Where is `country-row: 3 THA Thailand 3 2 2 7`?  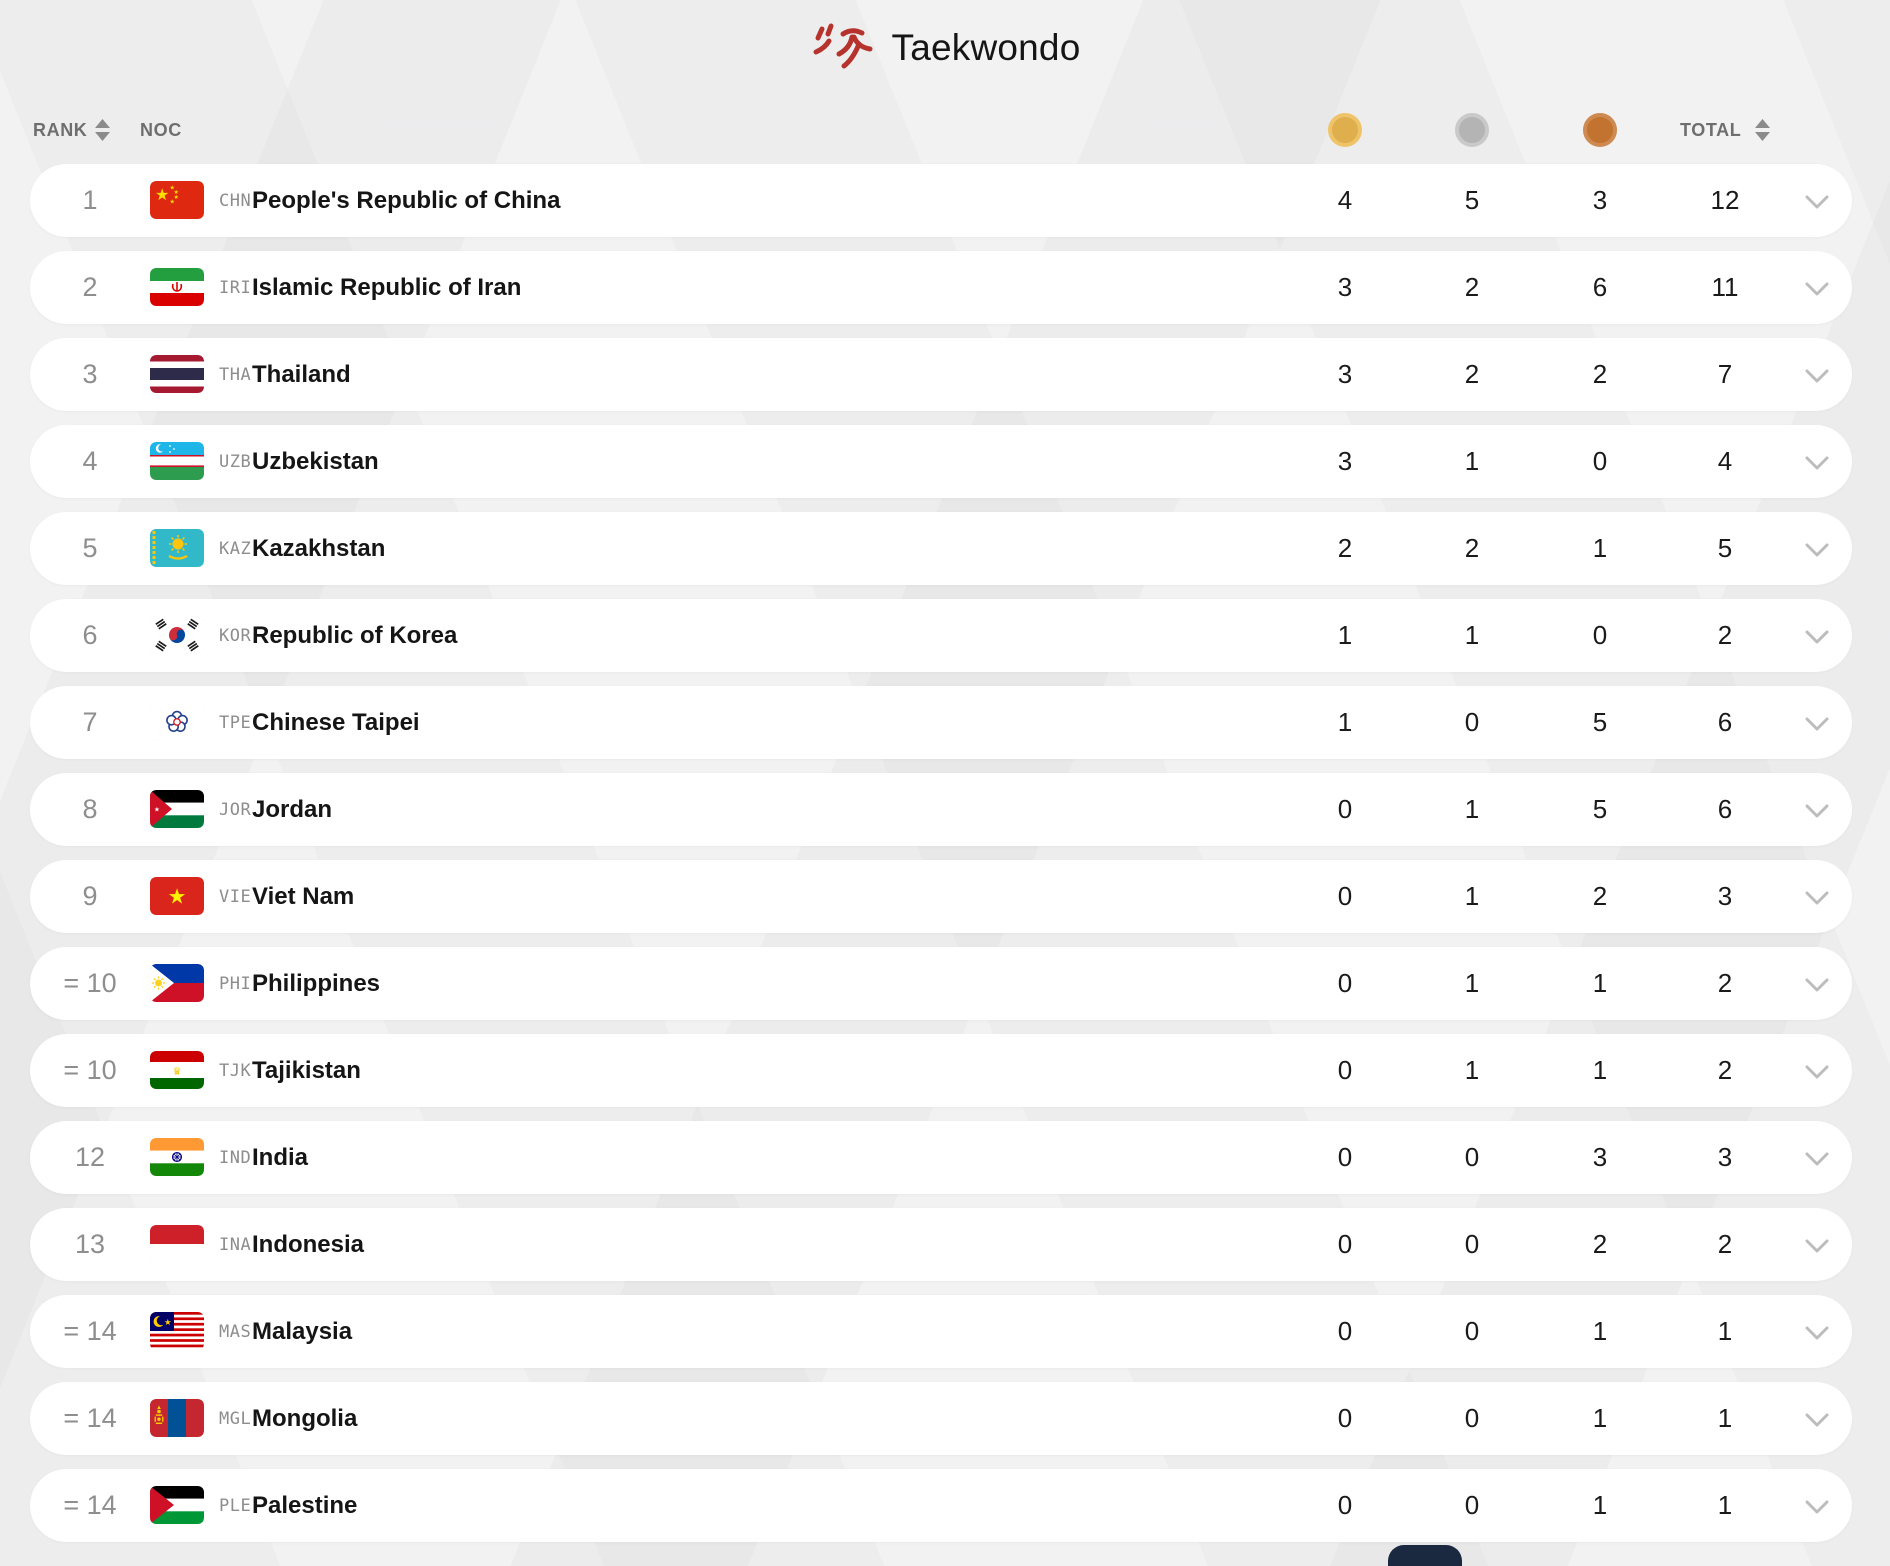 country-row: 3 THA Thailand 3 2 2 7 is located at coordinates (941, 374).